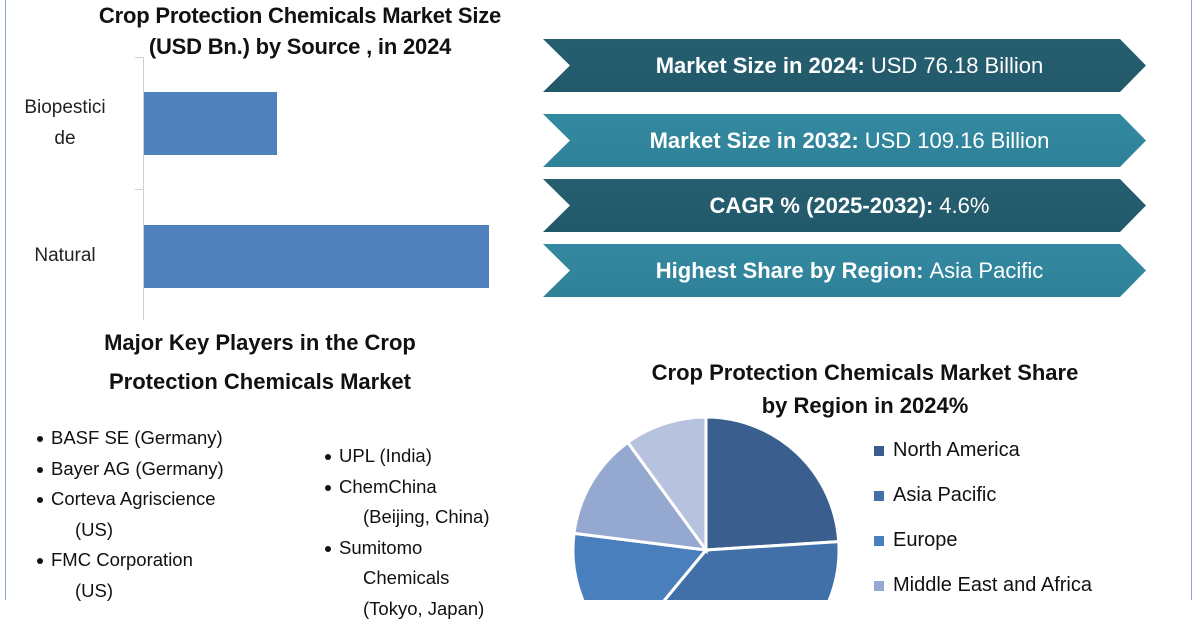 The height and width of the screenshot is (624, 1200). Describe the element at coordinates (956, 450) in the screenshot. I see `legend-label: North America` at that location.